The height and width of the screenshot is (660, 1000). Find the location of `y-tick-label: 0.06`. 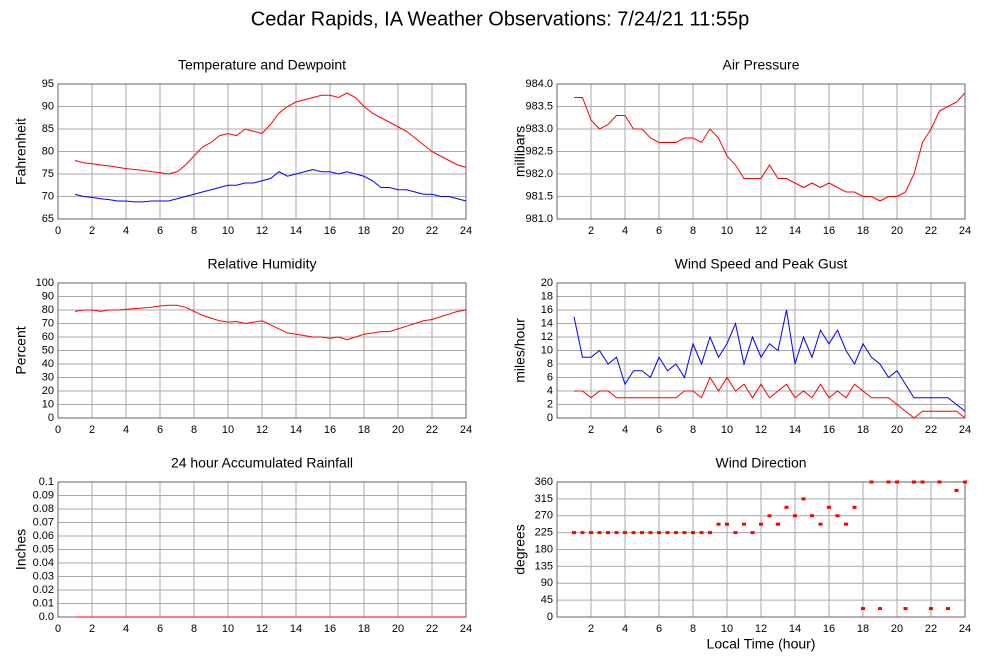

y-tick-label: 0.06 is located at coordinates (43, 536).